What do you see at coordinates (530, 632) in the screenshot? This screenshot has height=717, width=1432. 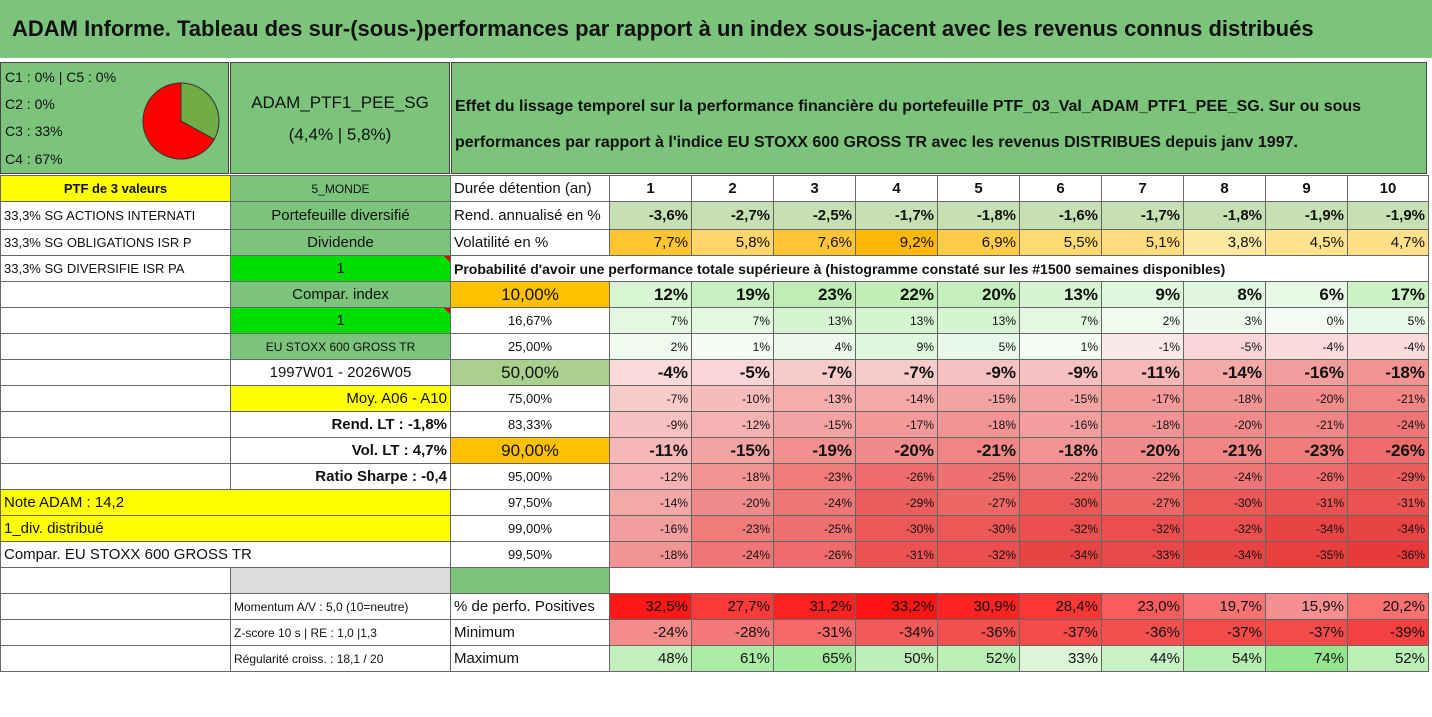 I see `minimum-label: Minimum` at bounding box center [530, 632].